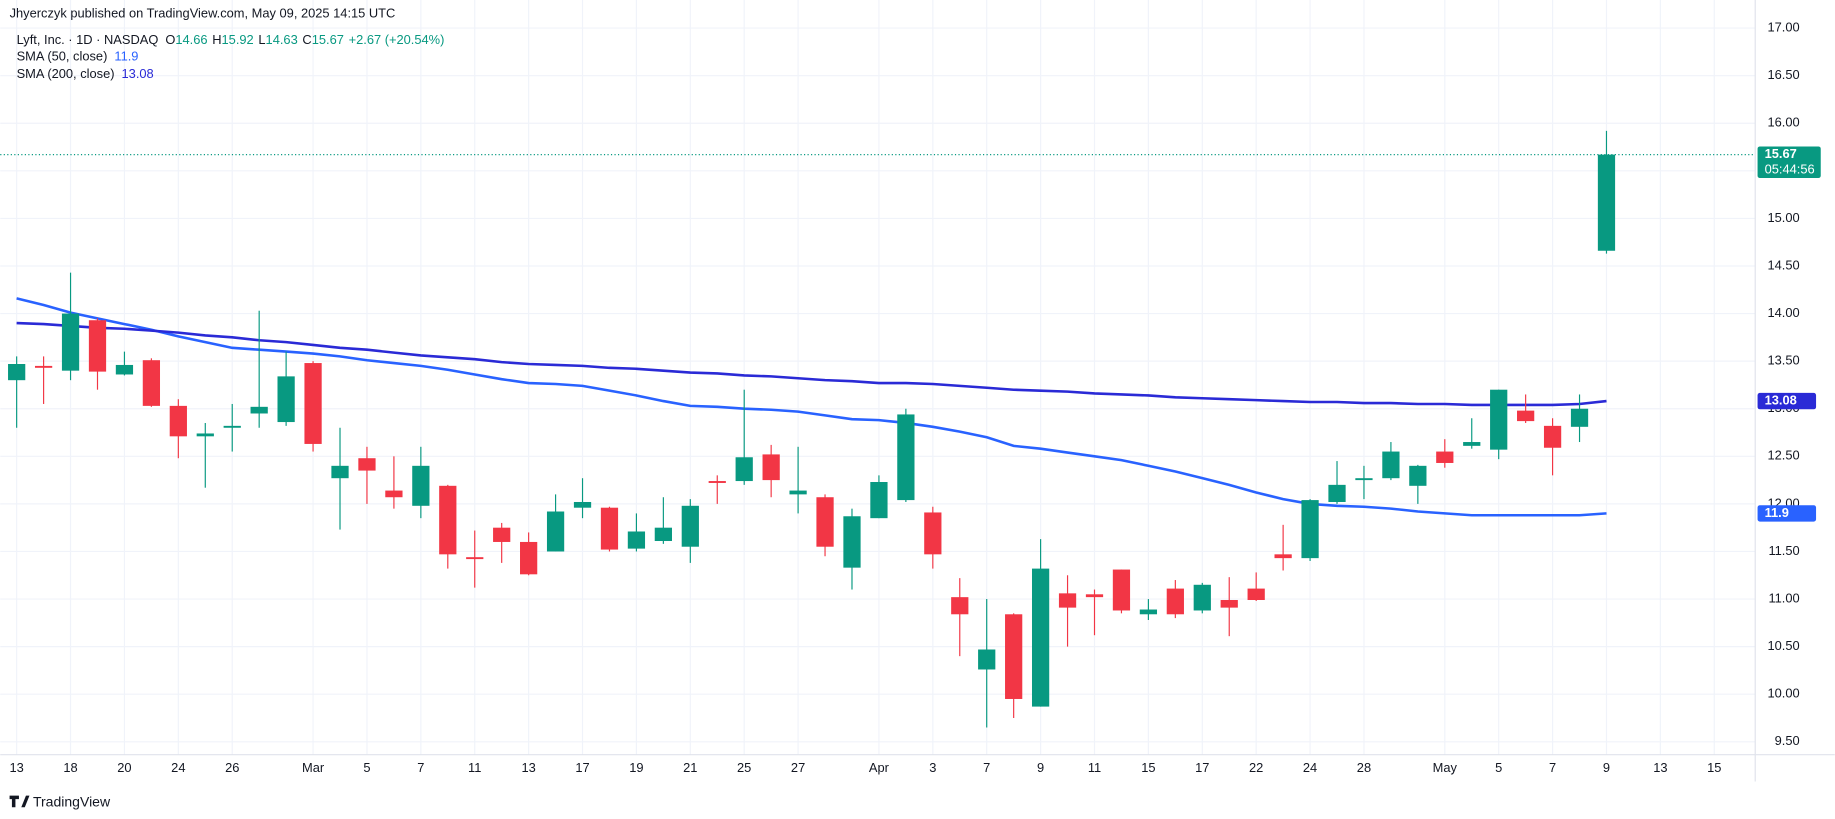  Describe the element at coordinates (1783, 217) in the screenshot. I see `y-tick-label: 15.00` at that location.